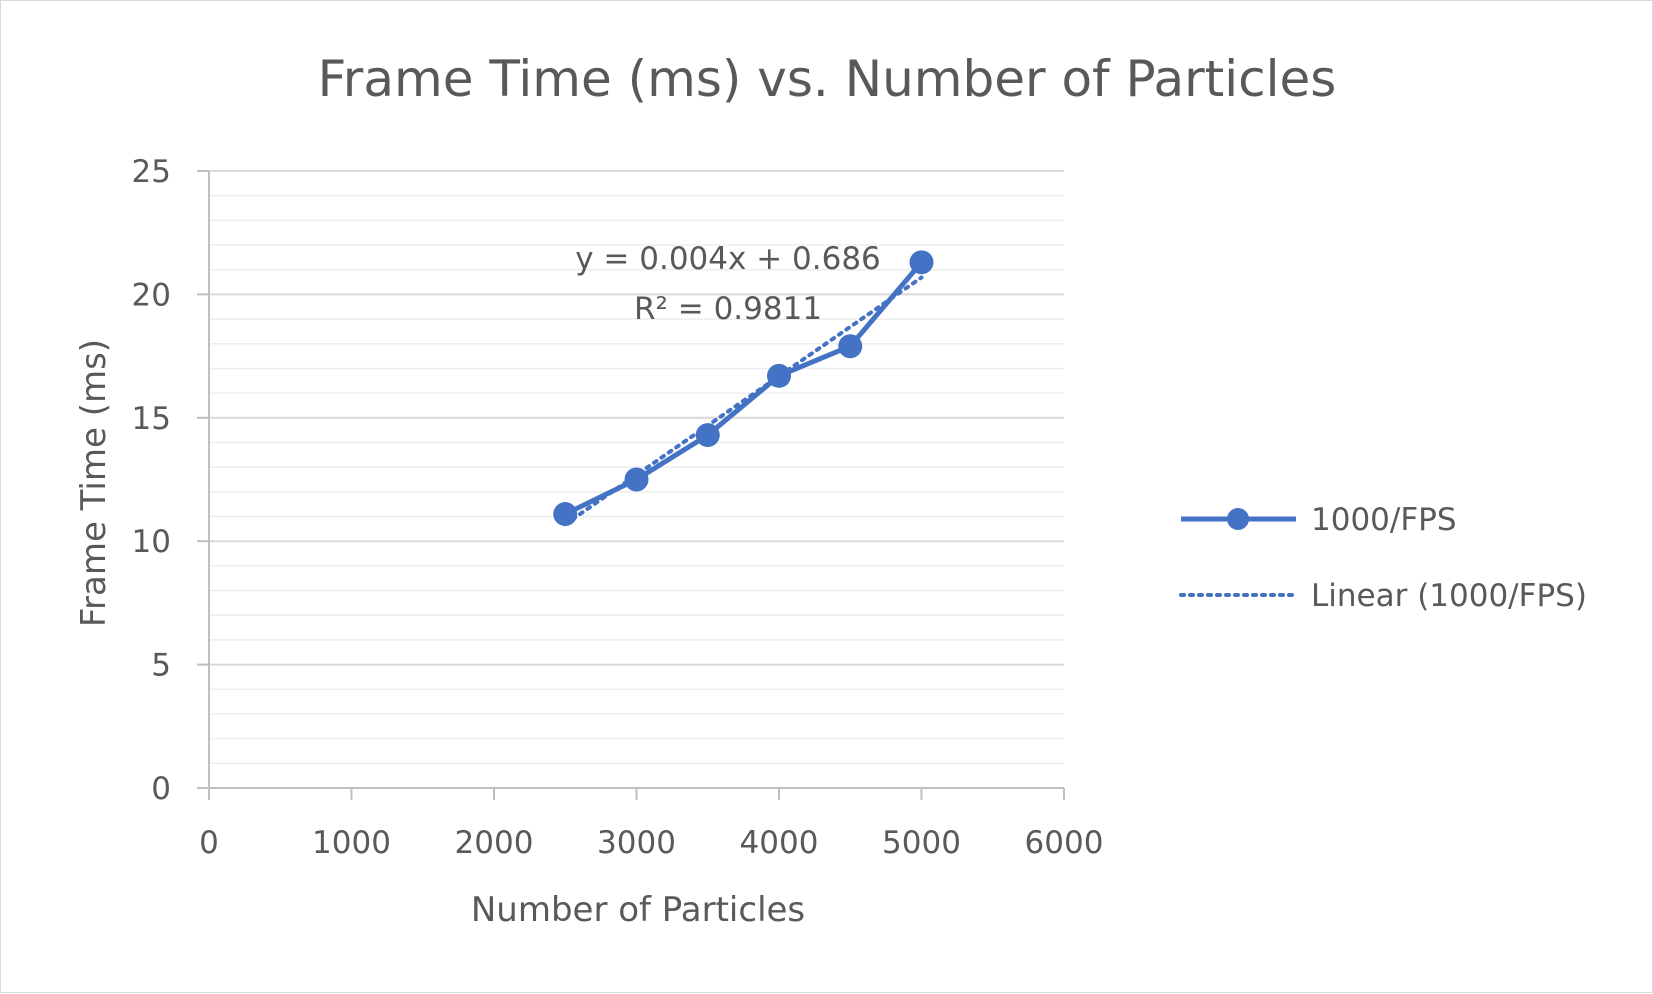  Describe the element at coordinates (351, 843) in the screenshot. I see `x-tick-label: 1000` at that location.